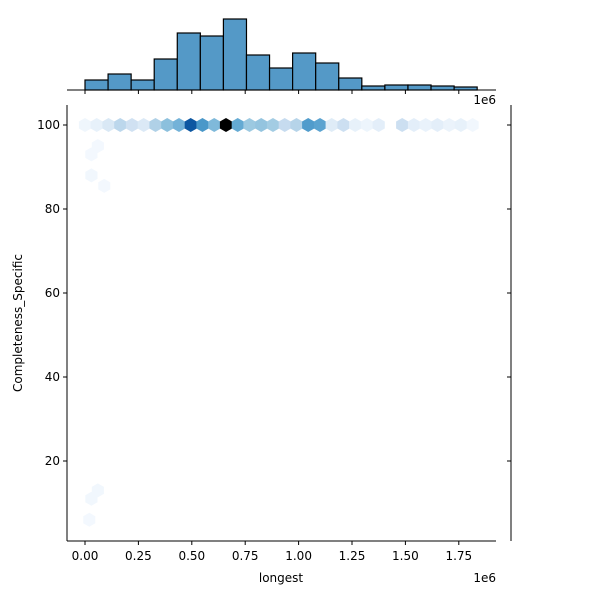 The image size is (600, 600). What do you see at coordinates (298, 556) in the screenshot?
I see `x-tick-label: 1.00` at bounding box center [298, 556].